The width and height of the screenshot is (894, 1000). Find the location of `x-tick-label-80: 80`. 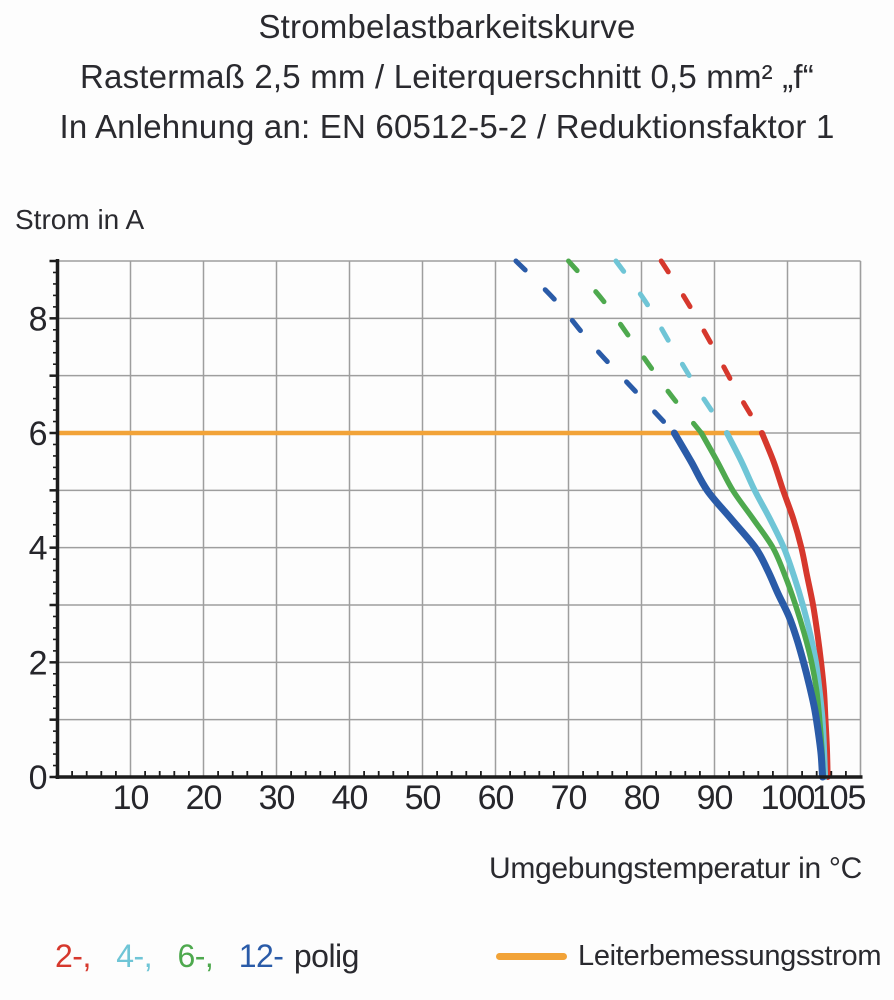

x-tick-label-80: 80 is located at coordinates (642, 798).